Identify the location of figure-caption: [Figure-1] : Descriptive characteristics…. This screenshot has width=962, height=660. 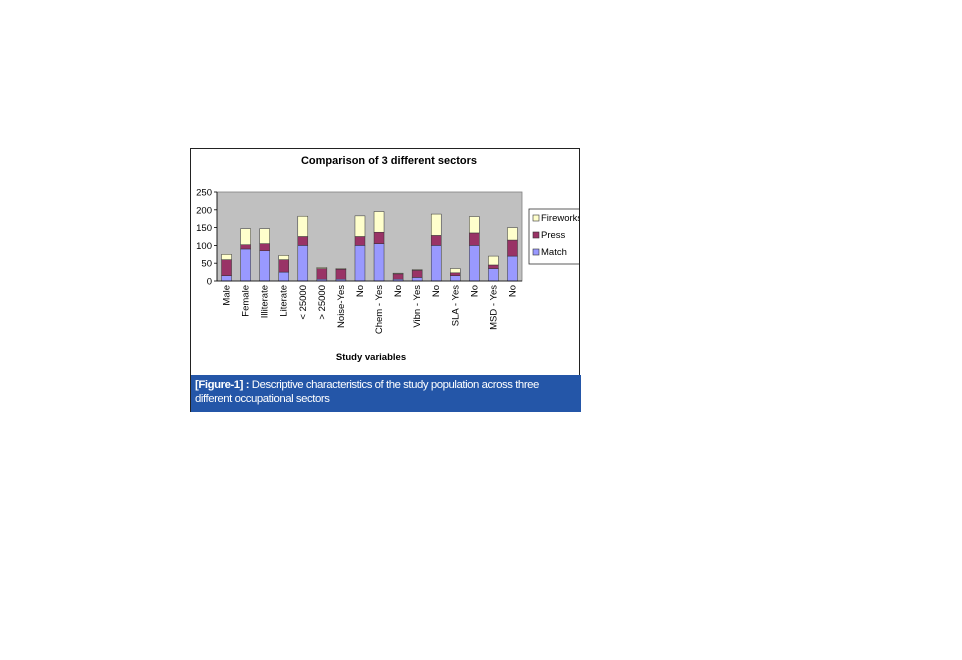
(386, 393).